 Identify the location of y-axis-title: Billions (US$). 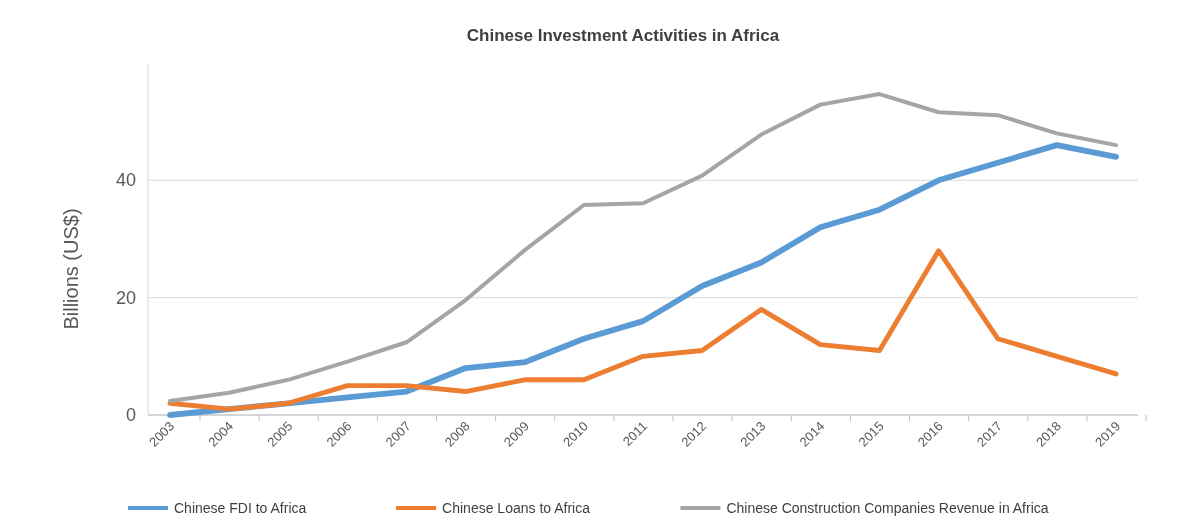
(71, 269).